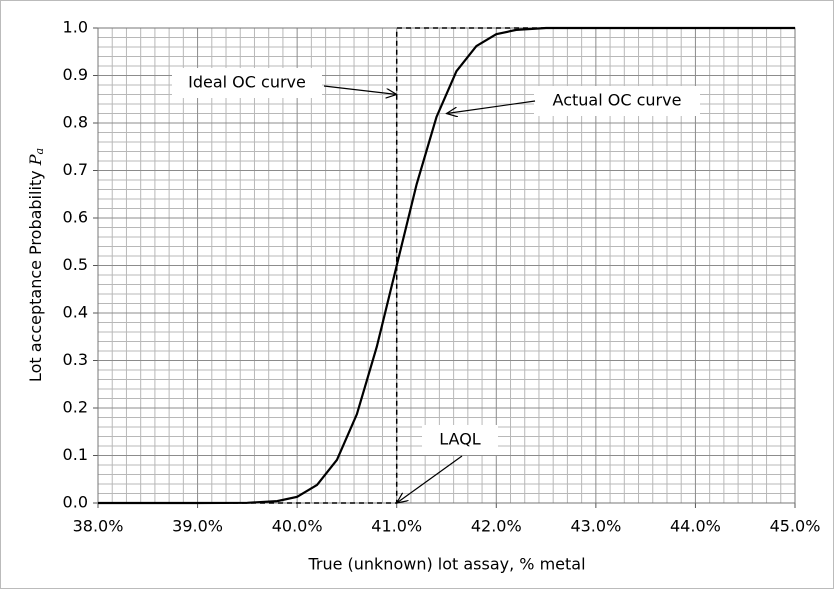  I want to click on y-axis-label: Lot acceptance Probability Pa, so click(36, 265).